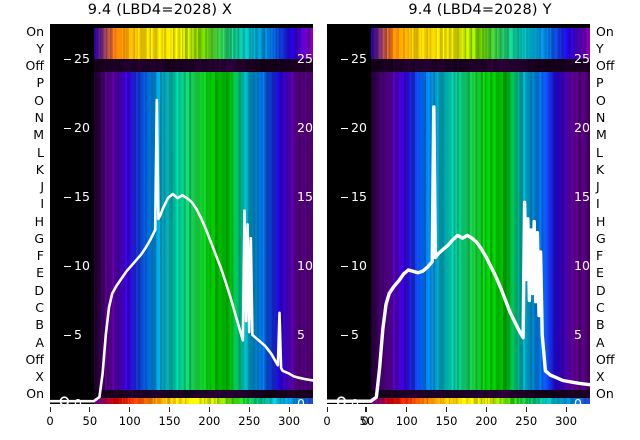  What do you see at coordinates (77, 197) in the screenshot?
I see `y-tick-15: 15` at bounding box center [77, 197].